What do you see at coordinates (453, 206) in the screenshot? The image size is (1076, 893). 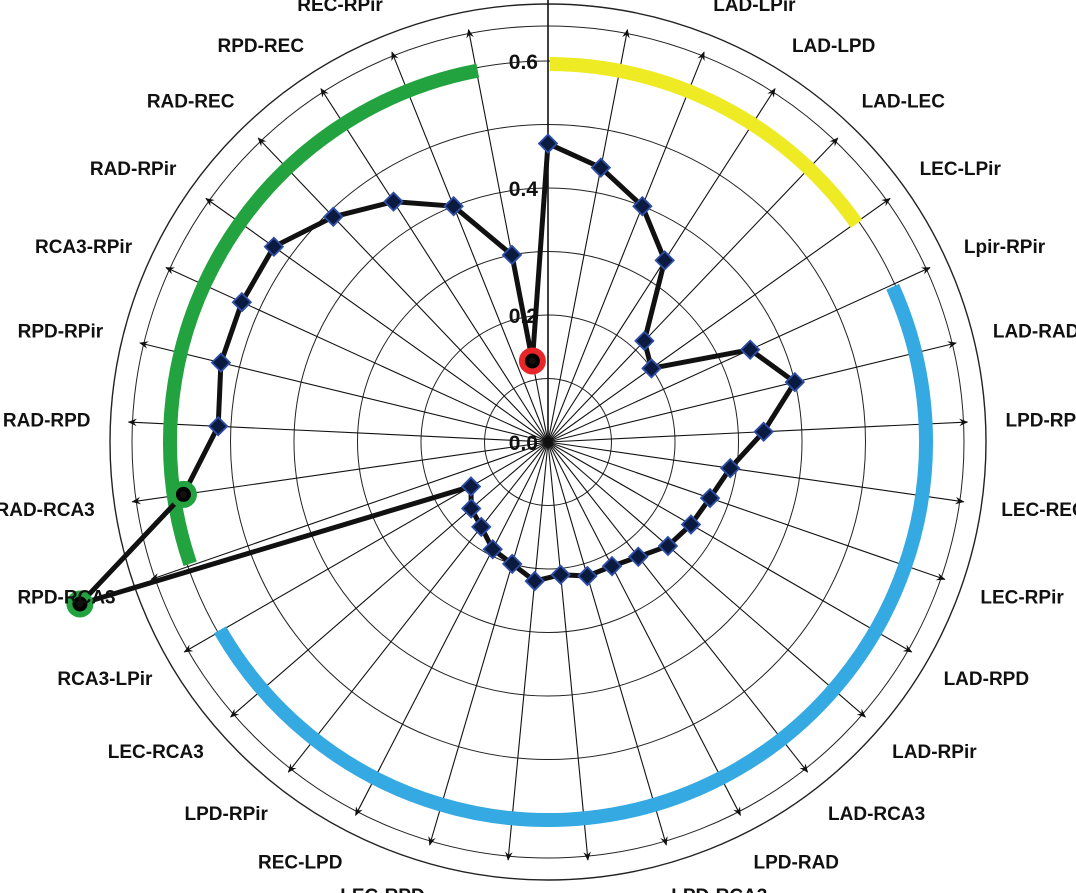 I see `data-point-rec-rpir` at bounding box center [453, 206].